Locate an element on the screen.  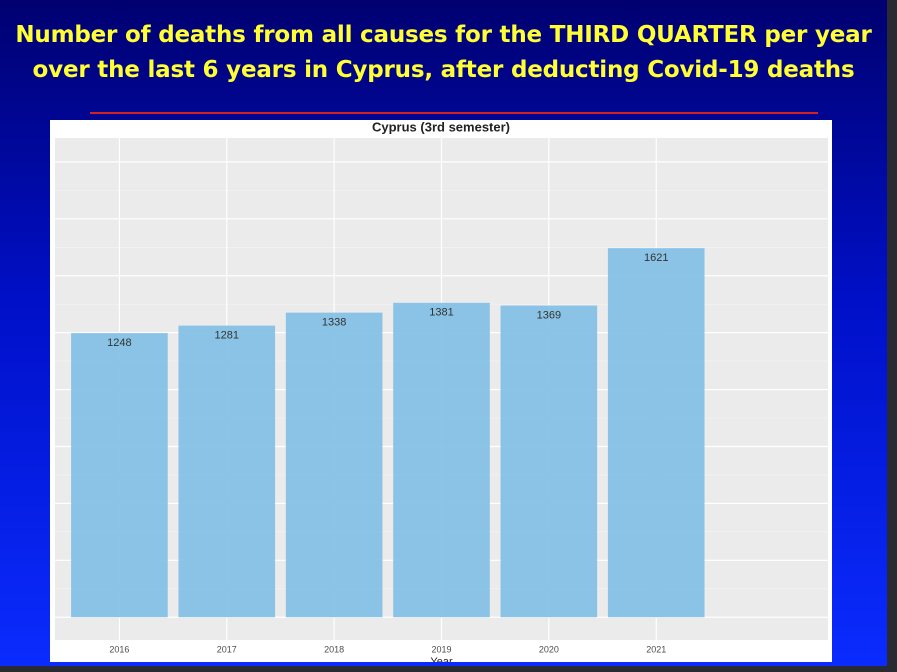
x-tick-label: 2021 is located at coordinates (656, 649).